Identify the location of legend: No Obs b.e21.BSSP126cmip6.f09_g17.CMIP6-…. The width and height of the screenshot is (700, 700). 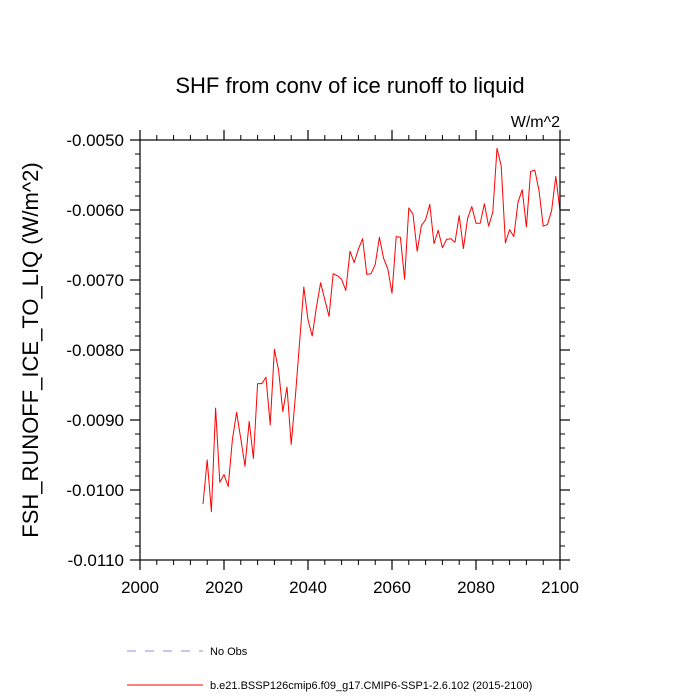
(329, 669).